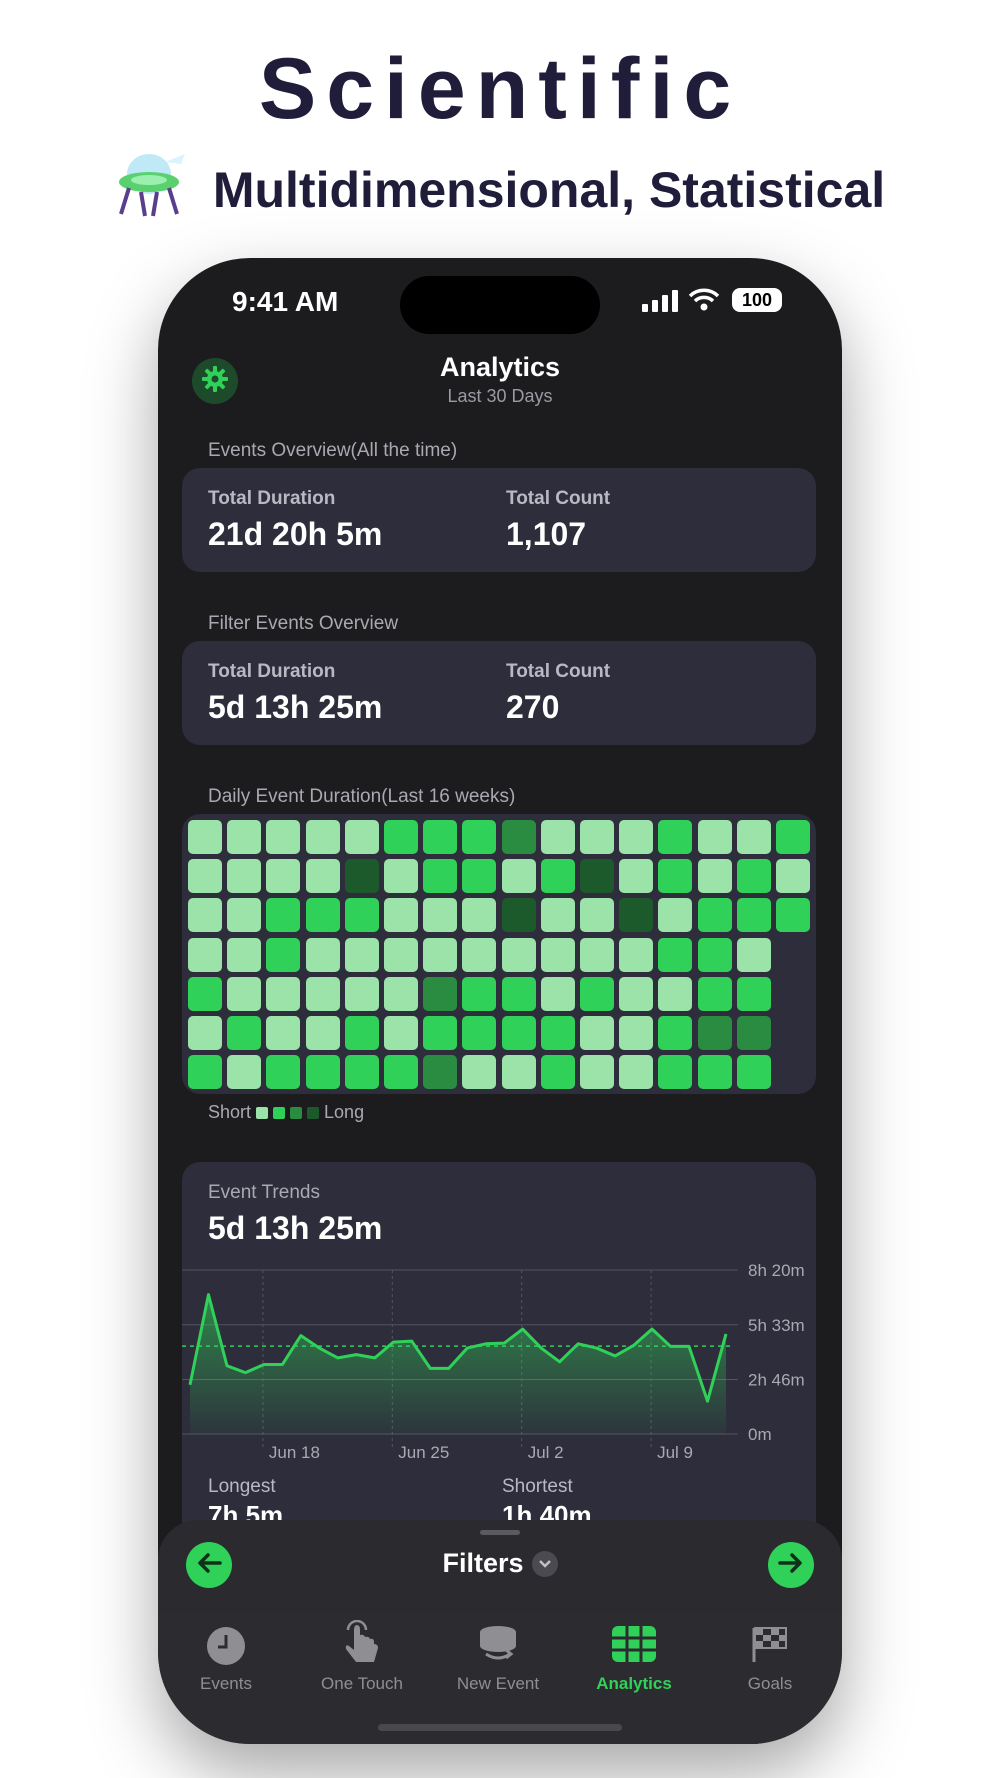 This screenshot has height=1778, width=1000. Describe the element at coordinates (295, 534) in the screenshot. I see `total-duration-value: 21d 20h 5m` at that location.